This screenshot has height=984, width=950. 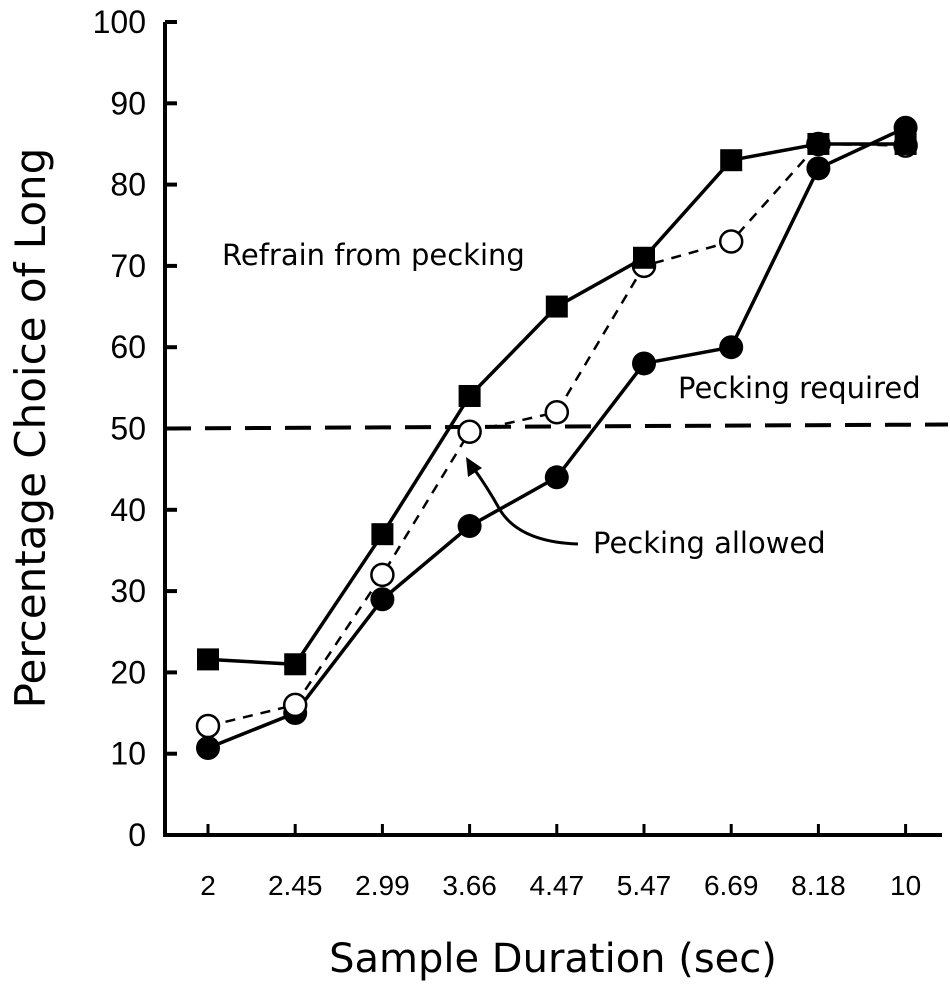 I want to click on x-tick-label: 2.45, so click(x=295, y=885).